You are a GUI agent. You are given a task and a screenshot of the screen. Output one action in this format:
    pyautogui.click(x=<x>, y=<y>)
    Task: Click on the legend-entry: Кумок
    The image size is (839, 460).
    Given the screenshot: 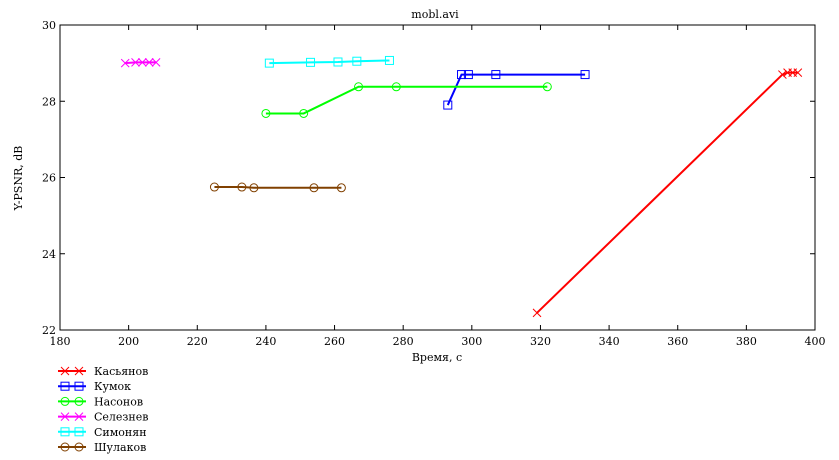 What is the action you would take?
    pyautogui.click(x=94, y=386)
    